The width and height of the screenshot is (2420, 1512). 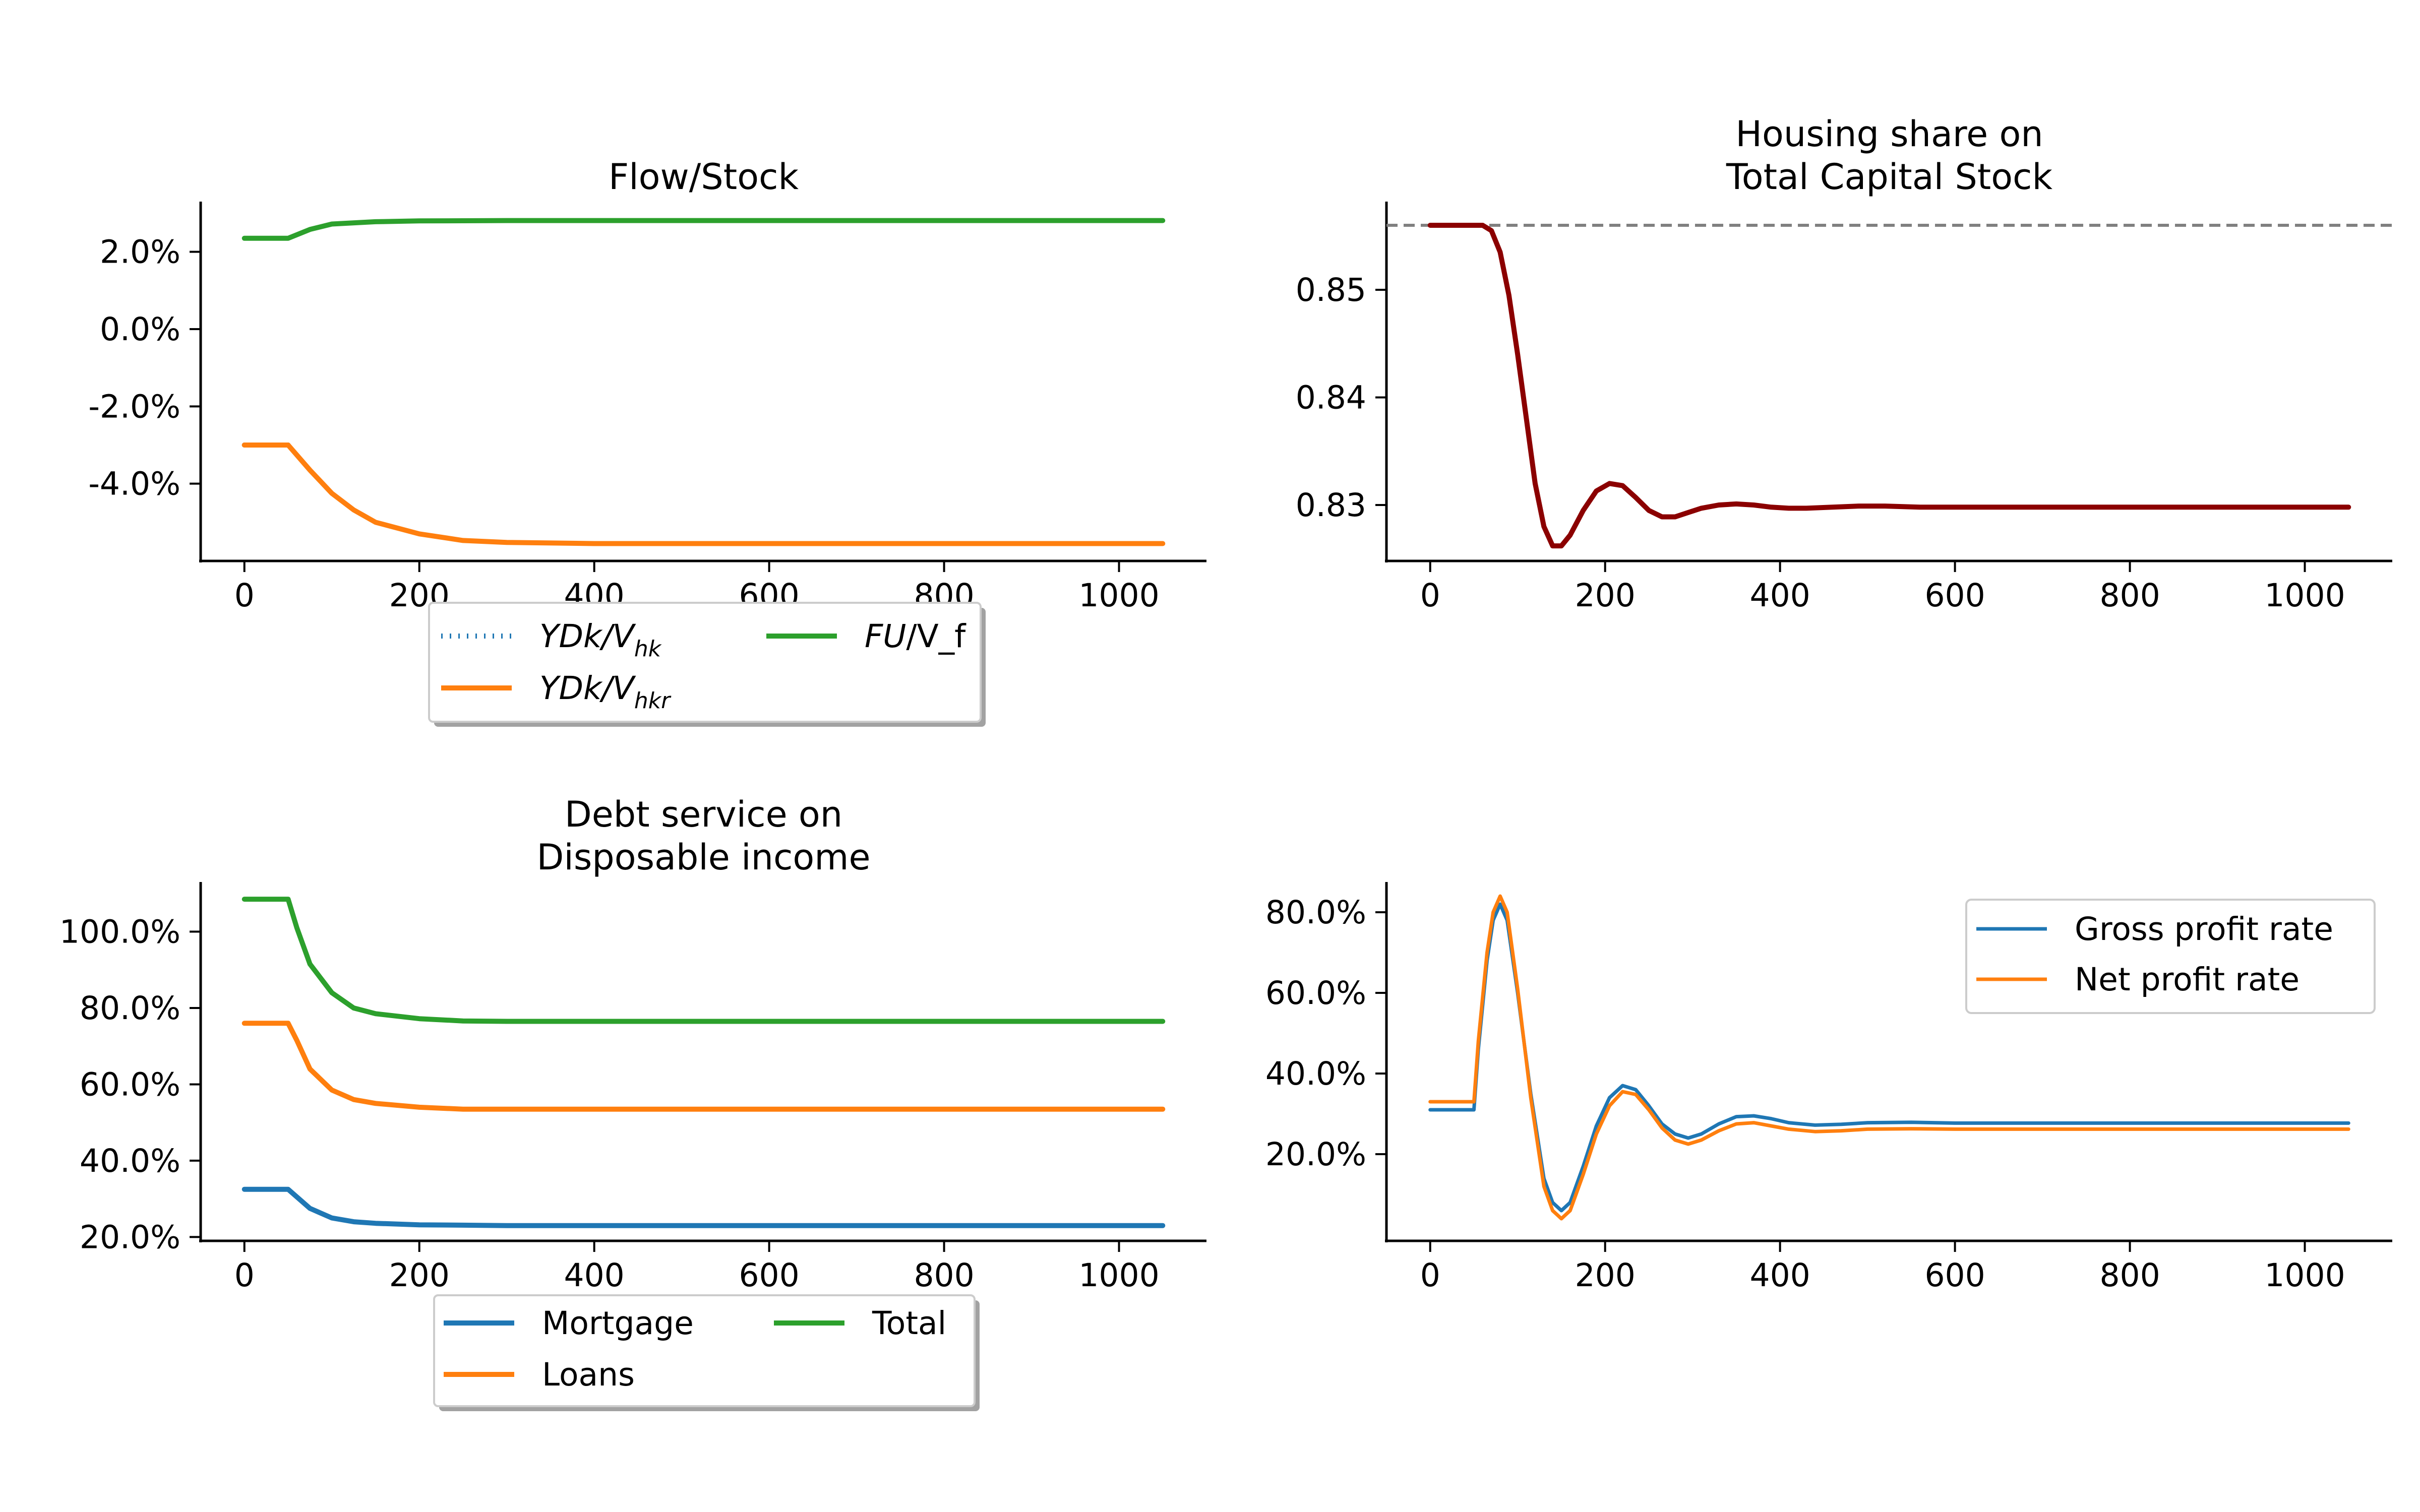 I want to click on legend-label: YDk/Vhkr, so click(x=605, y=692).